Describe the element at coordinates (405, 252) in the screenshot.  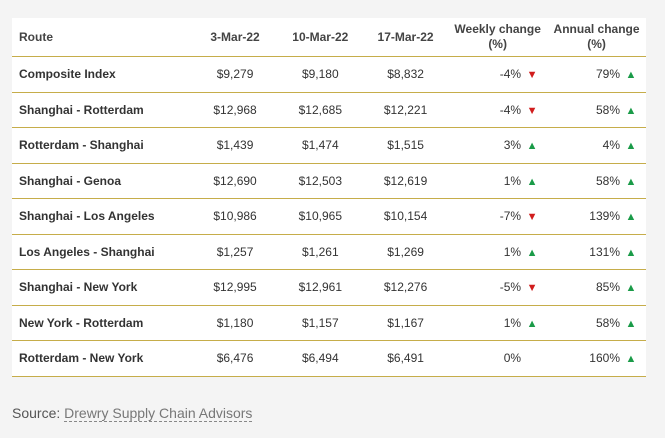
I see `cell-date-3: $1,269` at that location.